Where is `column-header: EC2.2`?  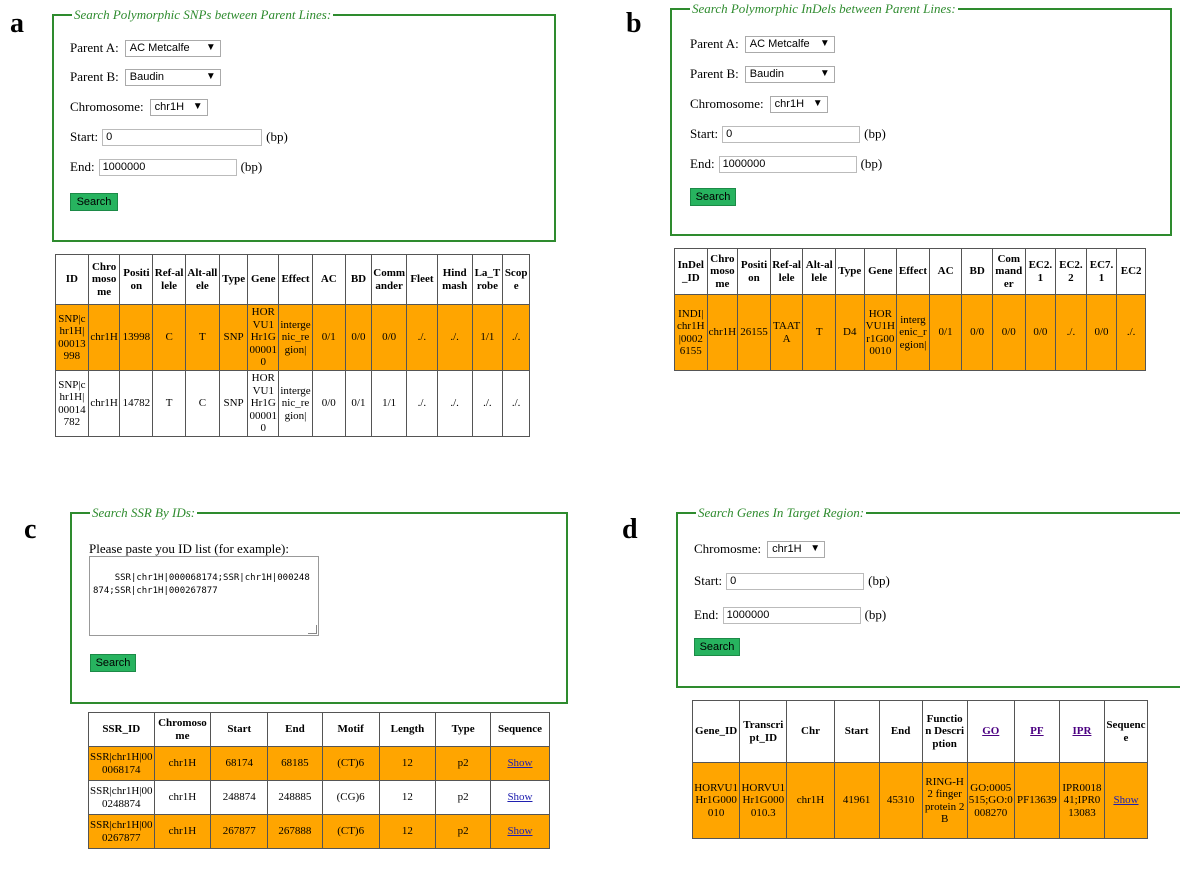
column-header: EC2.2 is located at coordinates (1071, 272).